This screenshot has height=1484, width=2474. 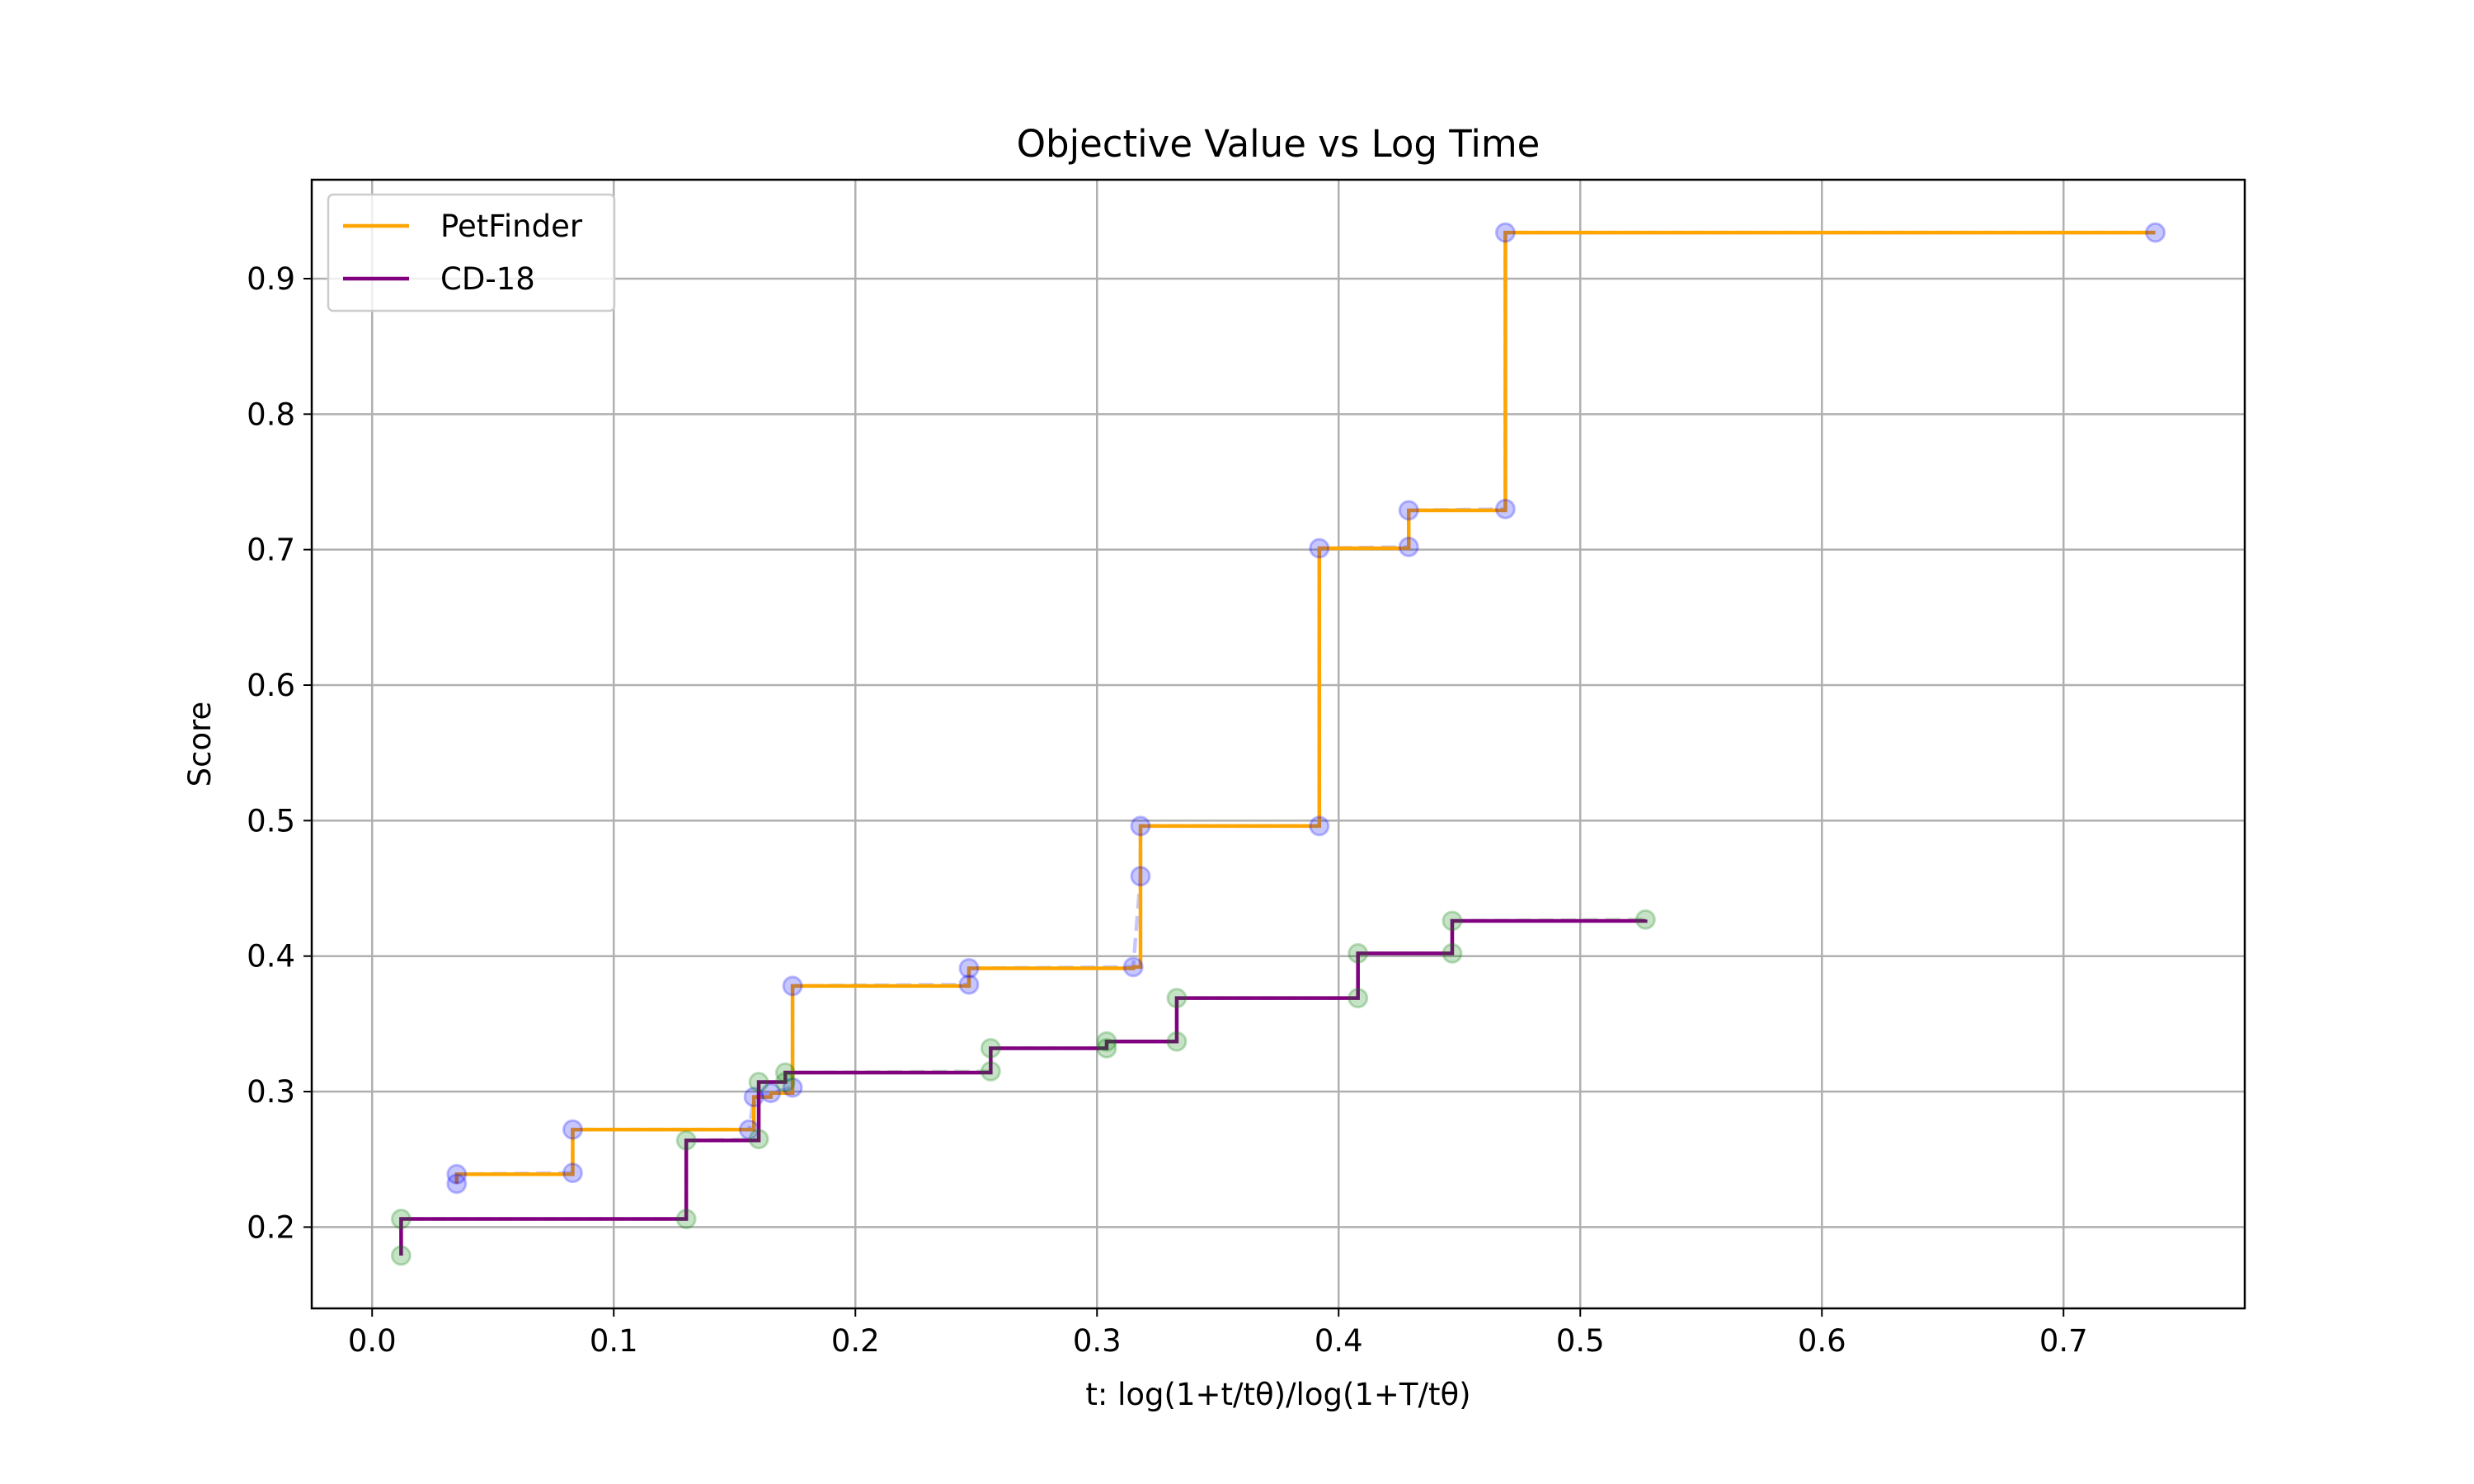 I want to click on y-tick-label: 0.6, so click(x=271, y=685).